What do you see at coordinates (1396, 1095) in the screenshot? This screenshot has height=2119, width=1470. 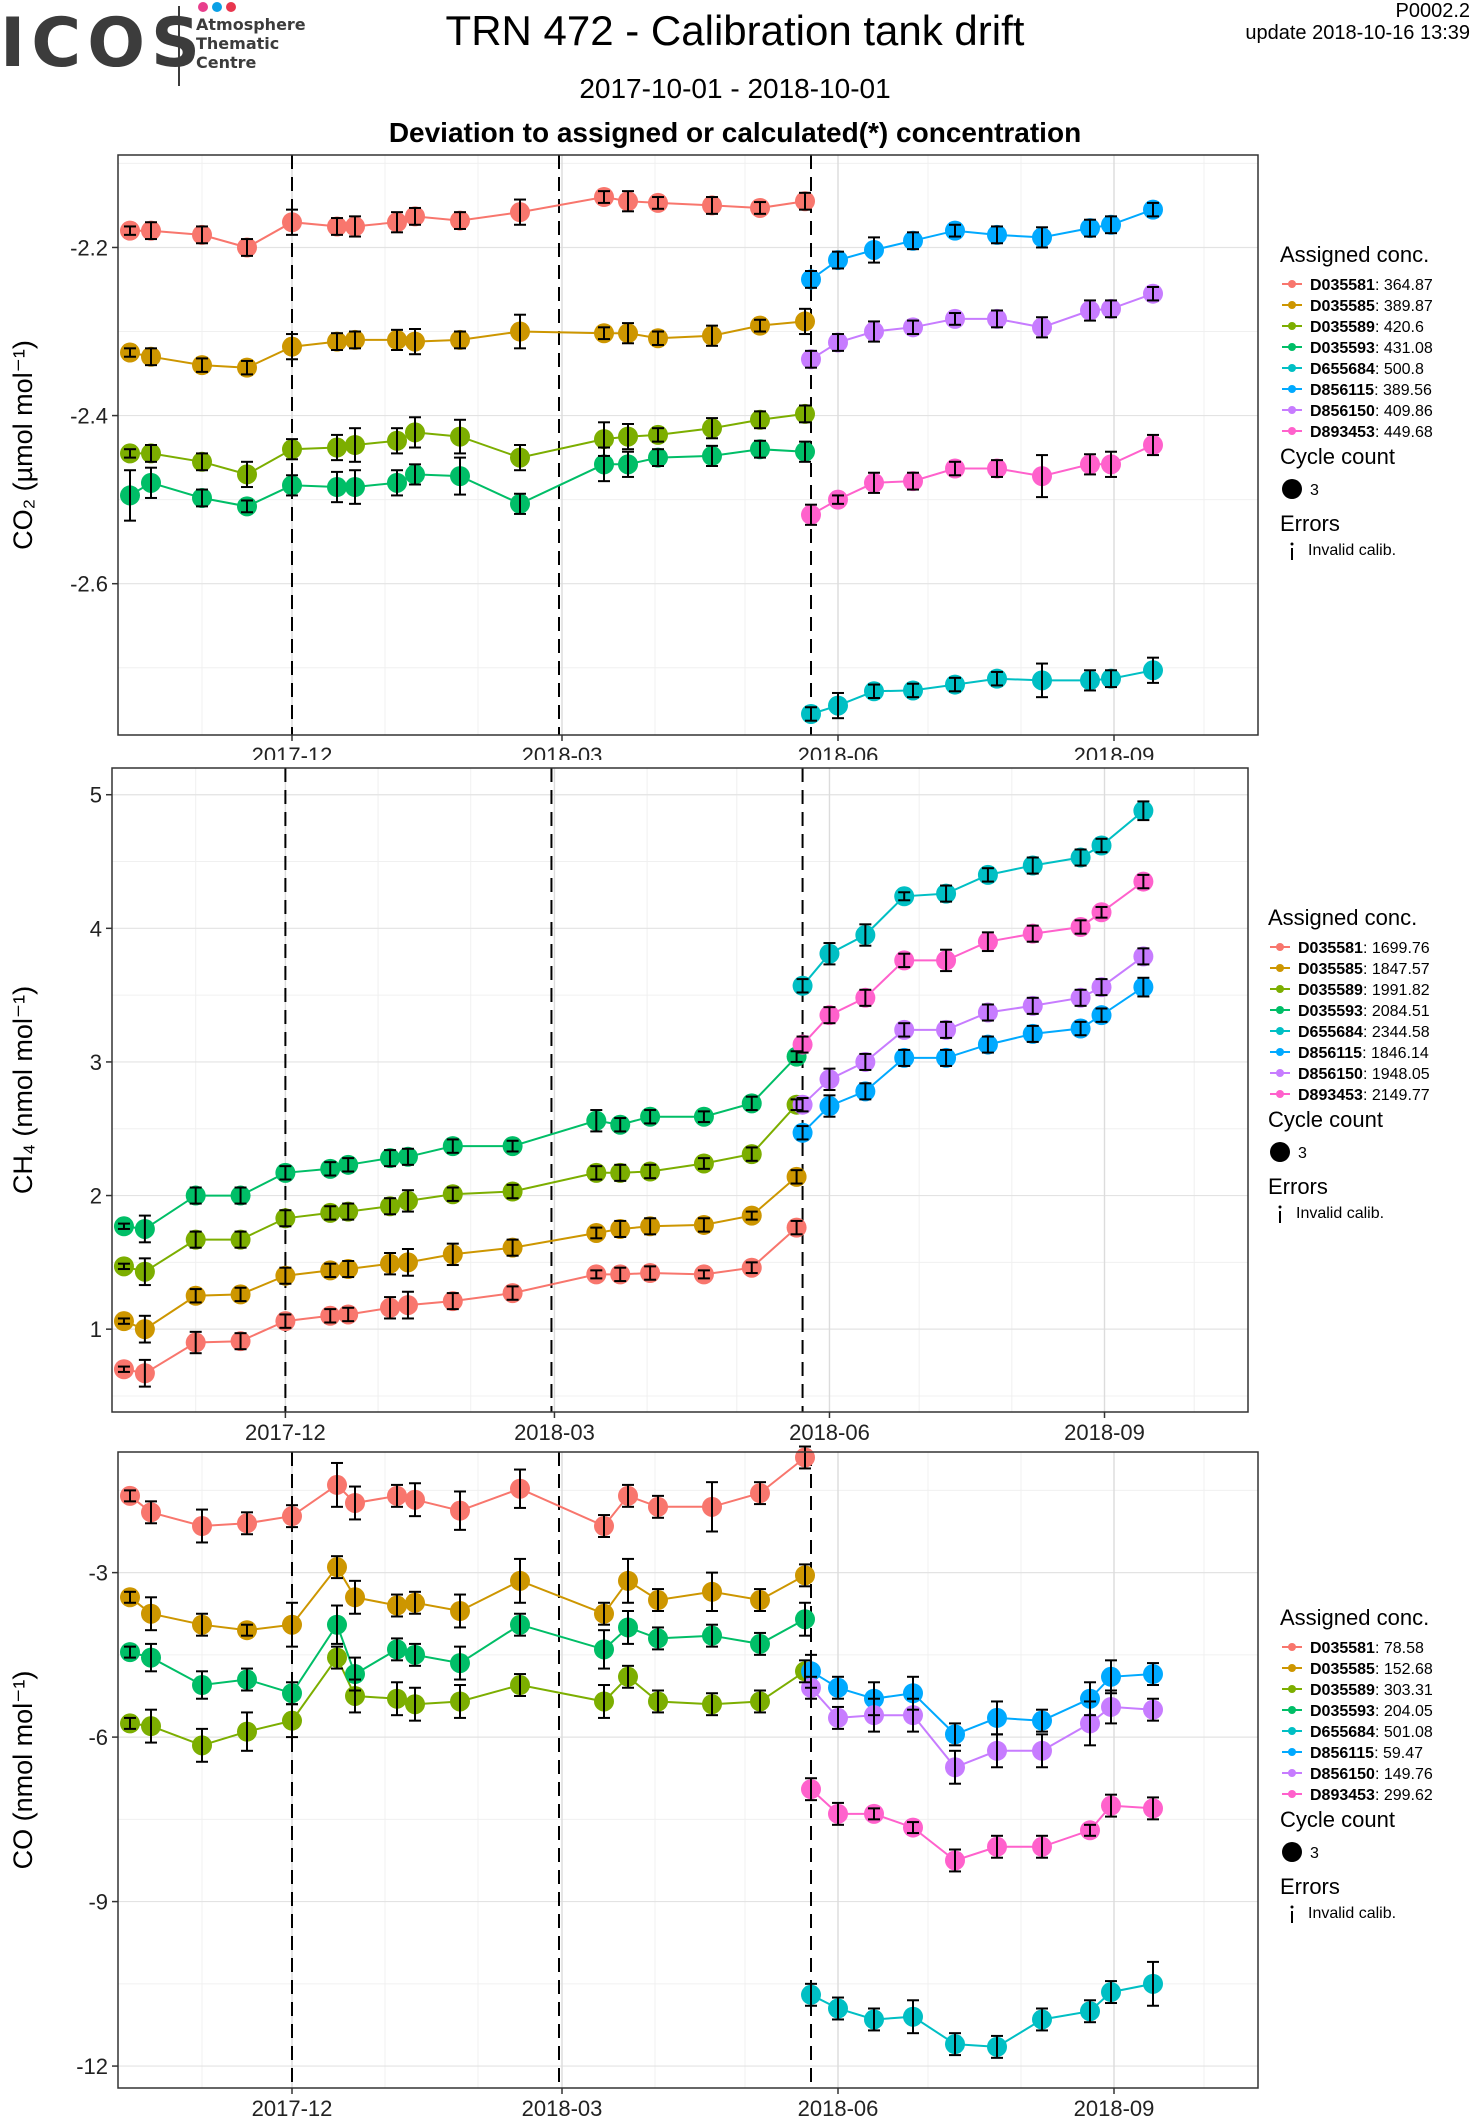 I see `legend-assigned-value: : 2149.77` at bounding box center [1396, 1095].